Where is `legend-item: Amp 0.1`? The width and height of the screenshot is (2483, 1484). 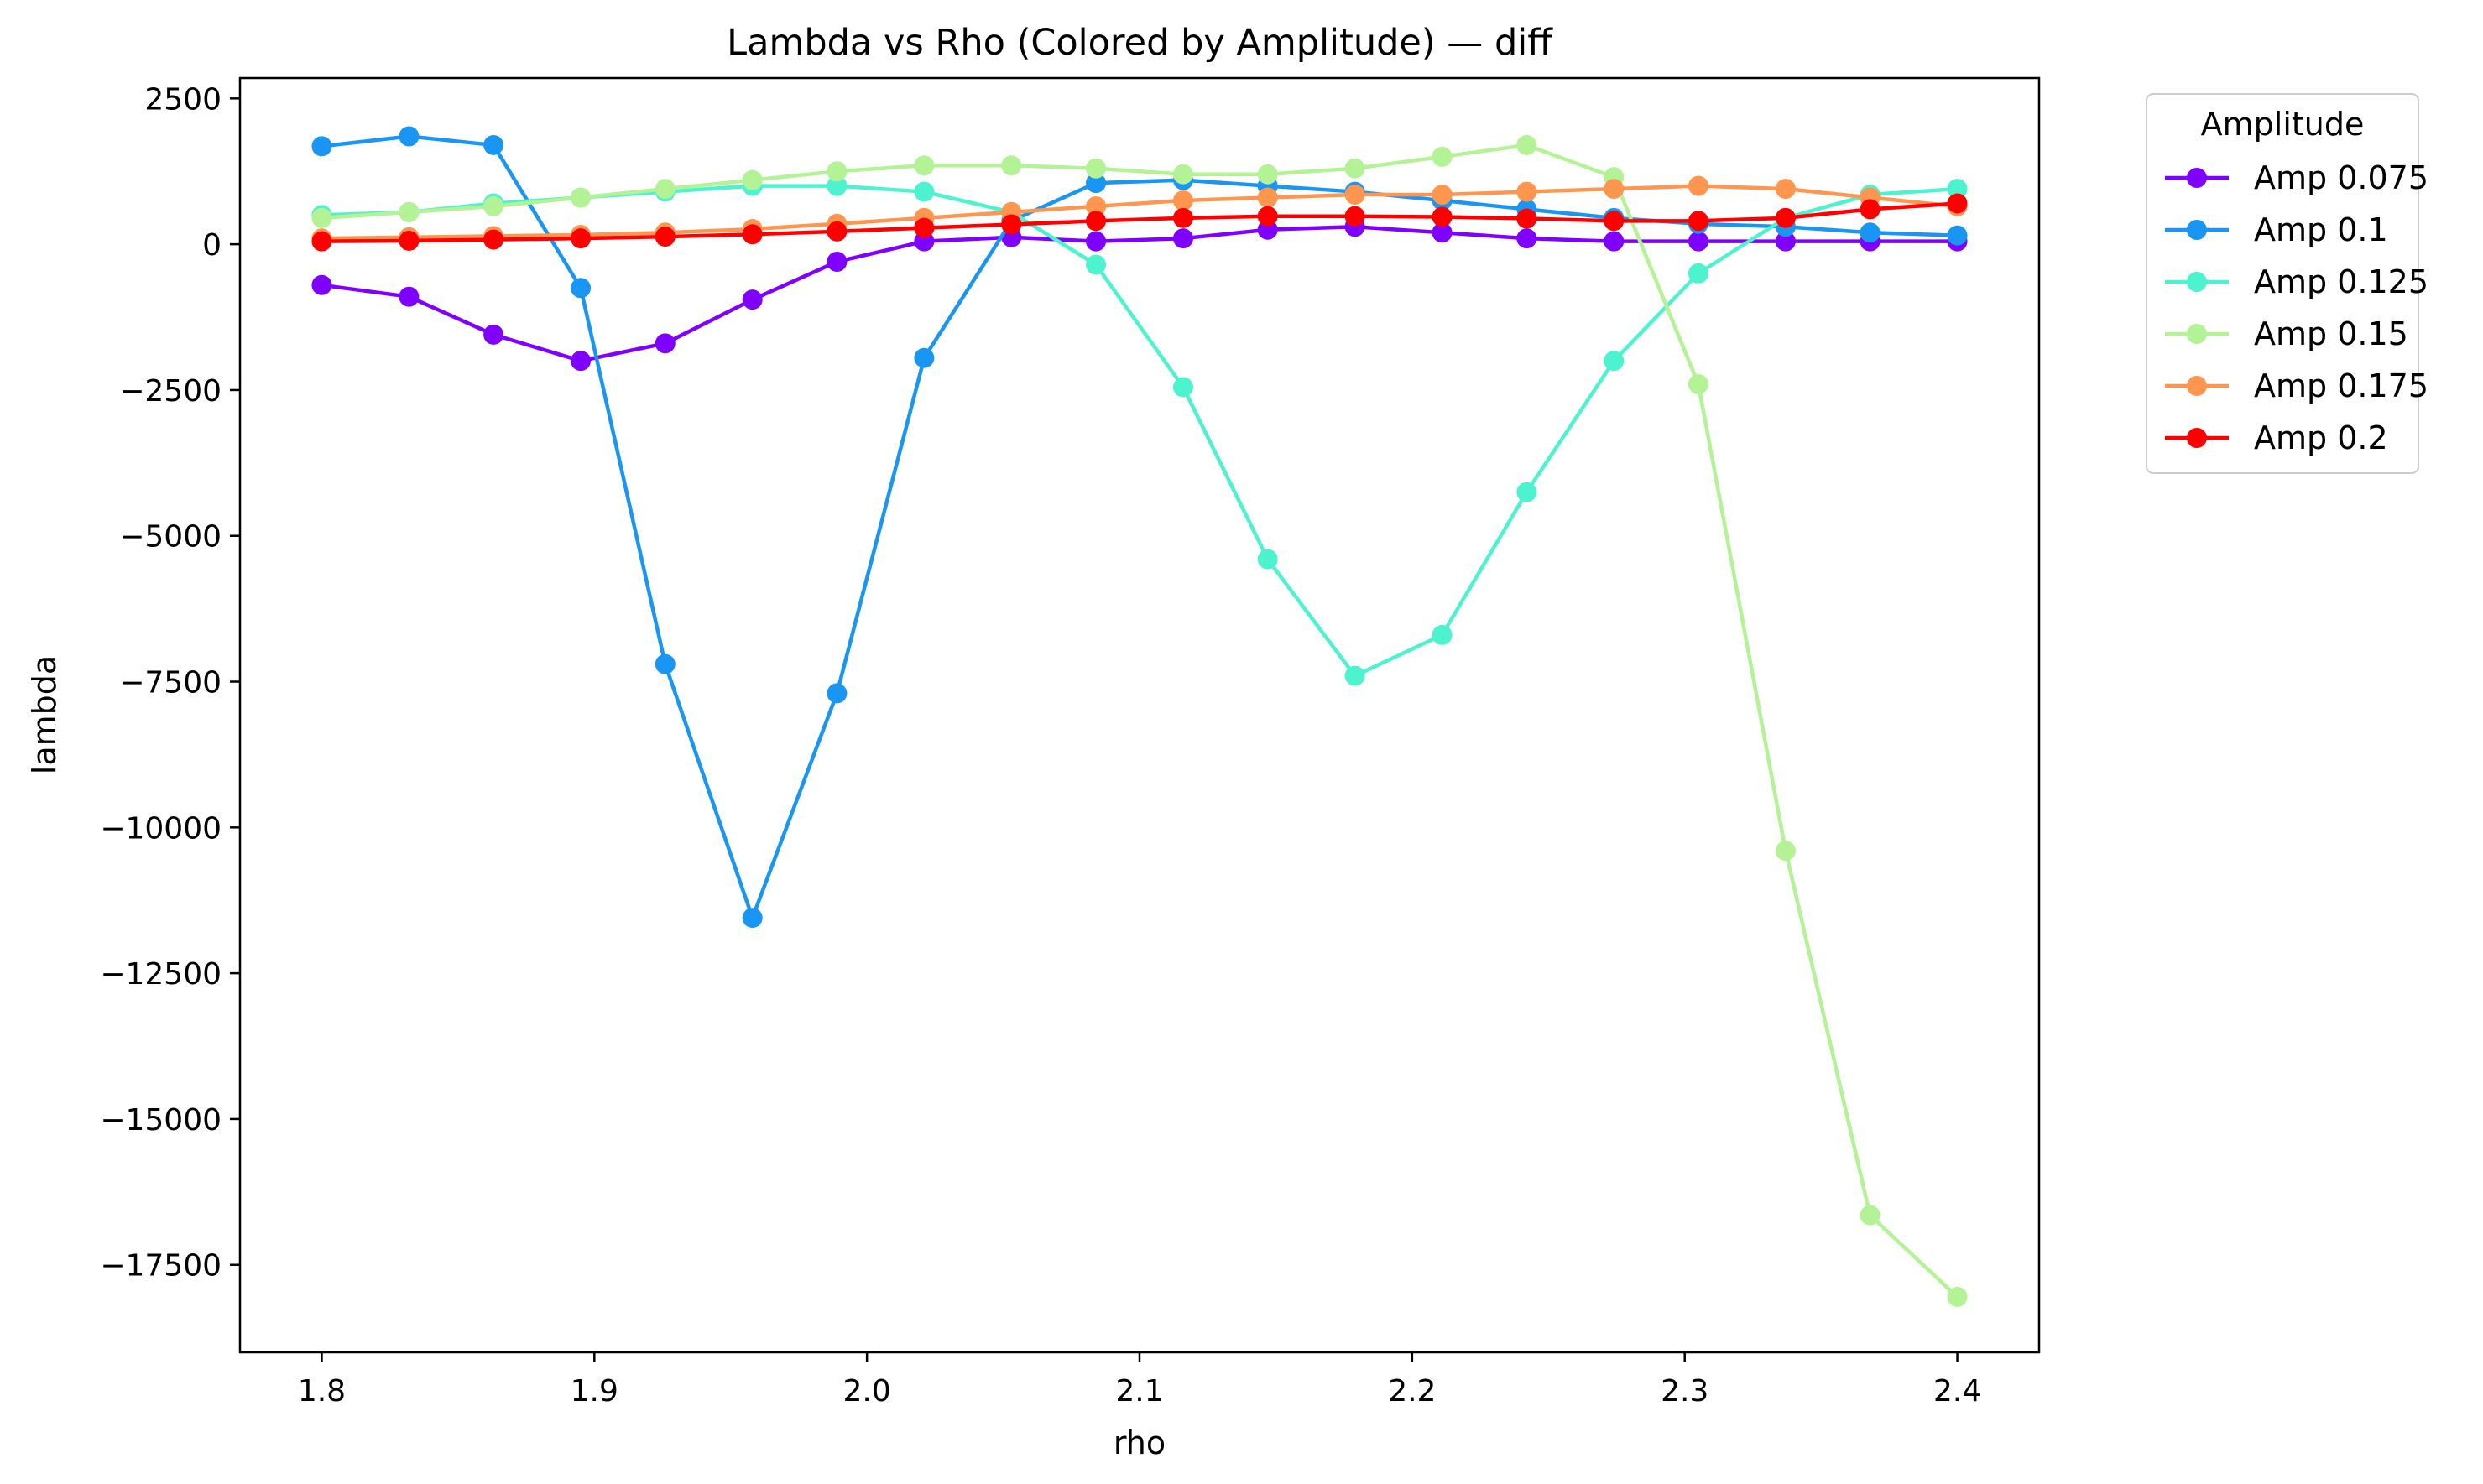
legend-item: Amp 0.1 is located at coordinates (2276, 229).